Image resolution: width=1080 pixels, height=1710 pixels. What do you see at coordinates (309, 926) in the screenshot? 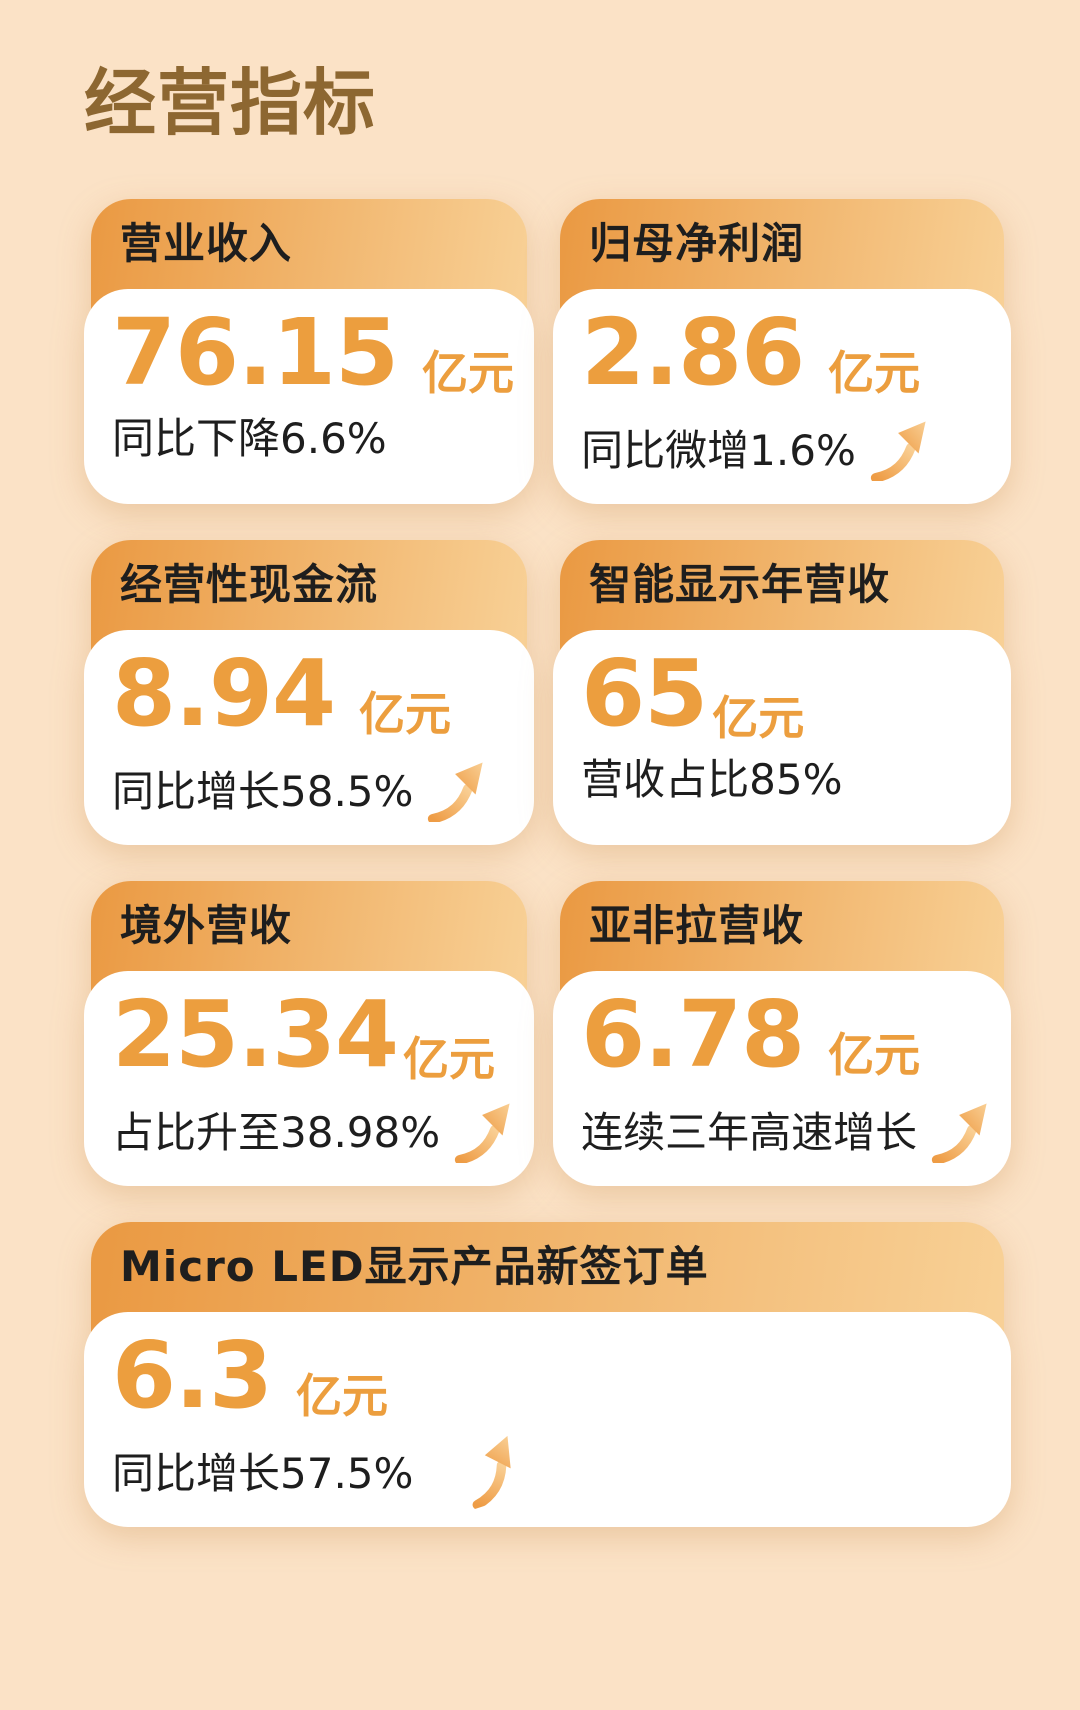
I see `card-header: 境外营收` at bounding box center [309, 926].